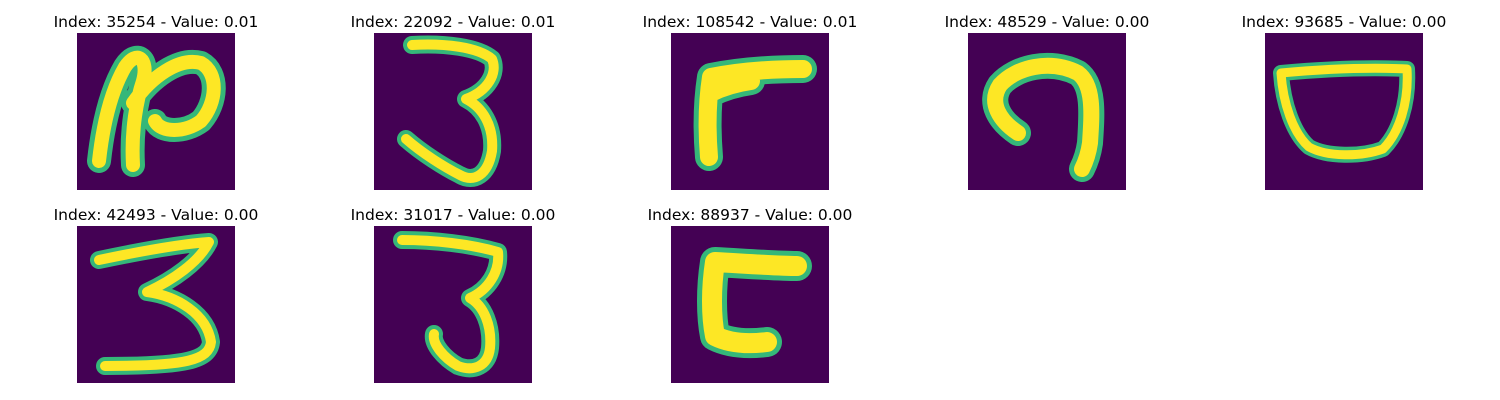 The height and width of the screenshot is (400, 1500). Describe the element at coordinates (1043, 117) in the screenshot. I see `glyph-n-icon` at that location.